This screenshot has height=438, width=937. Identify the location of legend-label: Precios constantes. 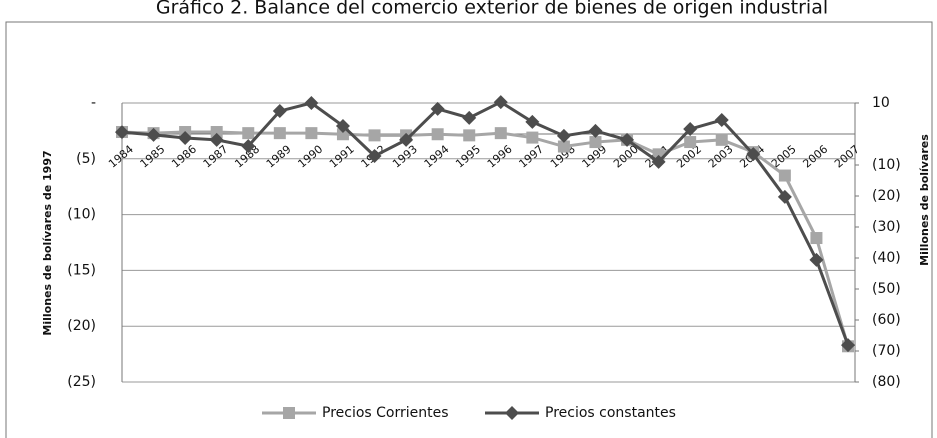
(610, 413).